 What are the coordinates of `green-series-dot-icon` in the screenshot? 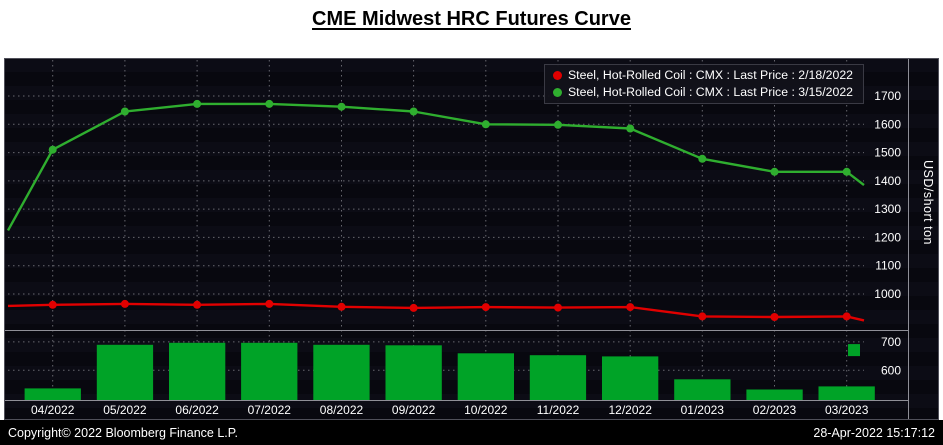 It's located at (557, 92).